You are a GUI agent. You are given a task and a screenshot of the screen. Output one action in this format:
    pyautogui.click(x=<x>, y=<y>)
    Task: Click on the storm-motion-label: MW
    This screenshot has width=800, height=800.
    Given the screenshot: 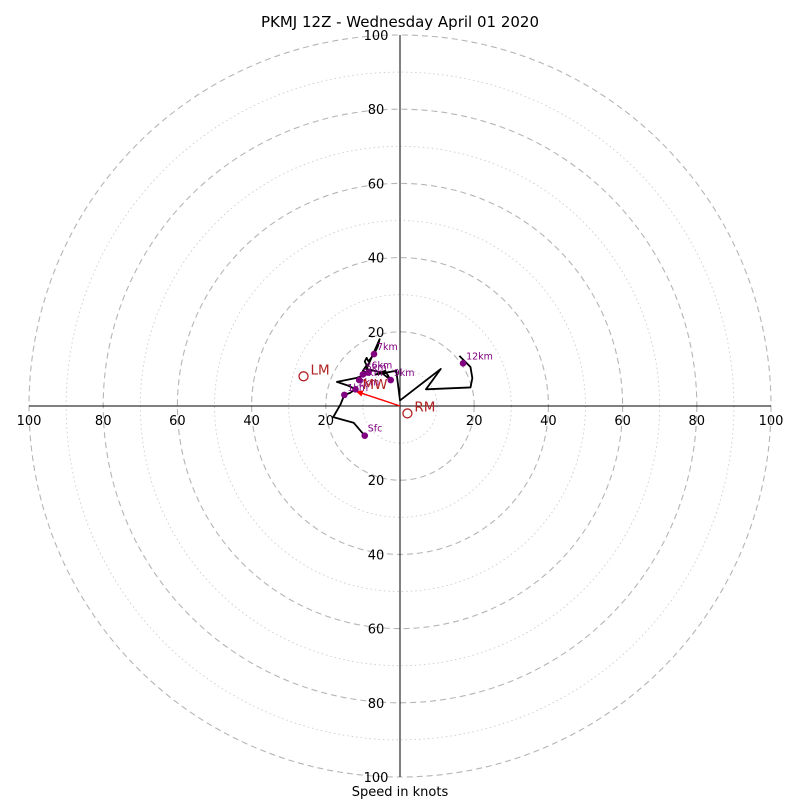 What is the action you would take?
    pyautogui.click(x=374, y=385)
    